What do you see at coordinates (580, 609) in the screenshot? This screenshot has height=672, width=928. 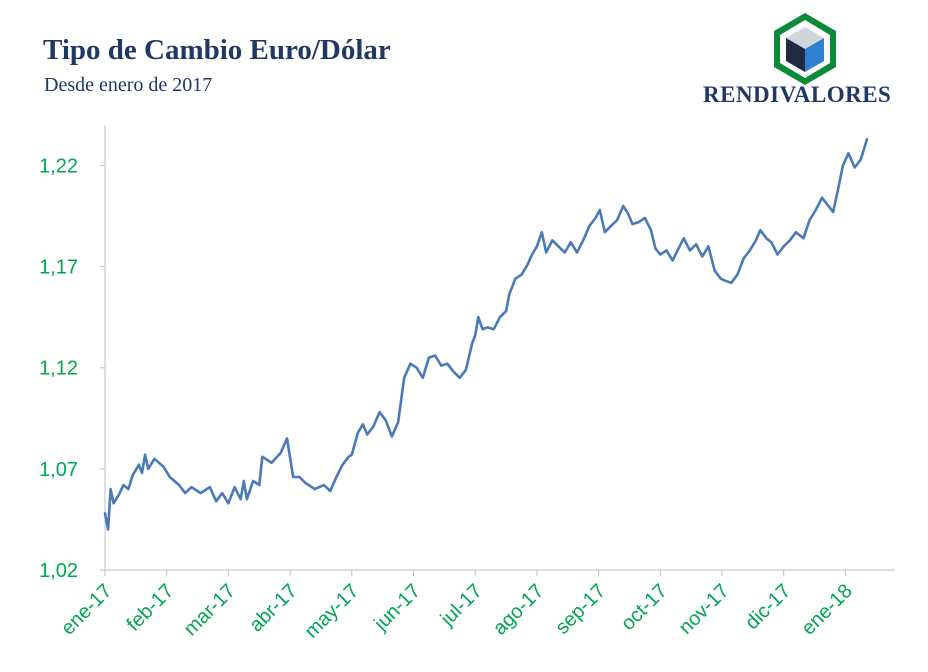 I see `x-tick-label: sep-17` at bounding box center [580, 609].